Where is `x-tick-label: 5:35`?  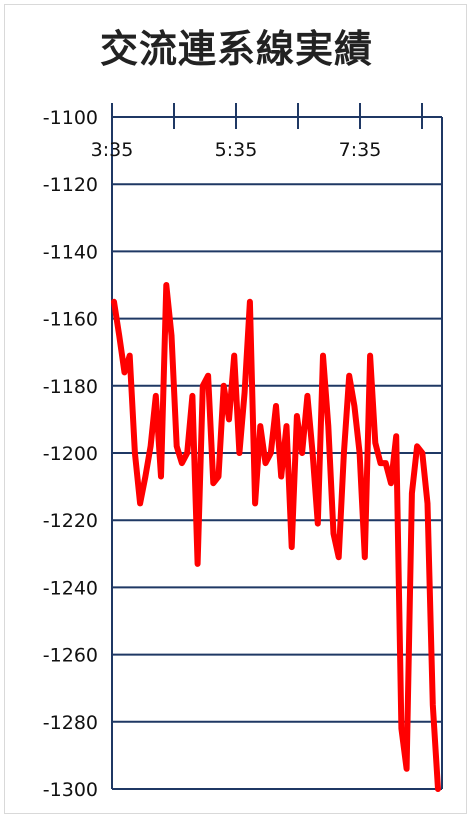 x-tick-label: 5:35 is located at coordinates (236, 150).